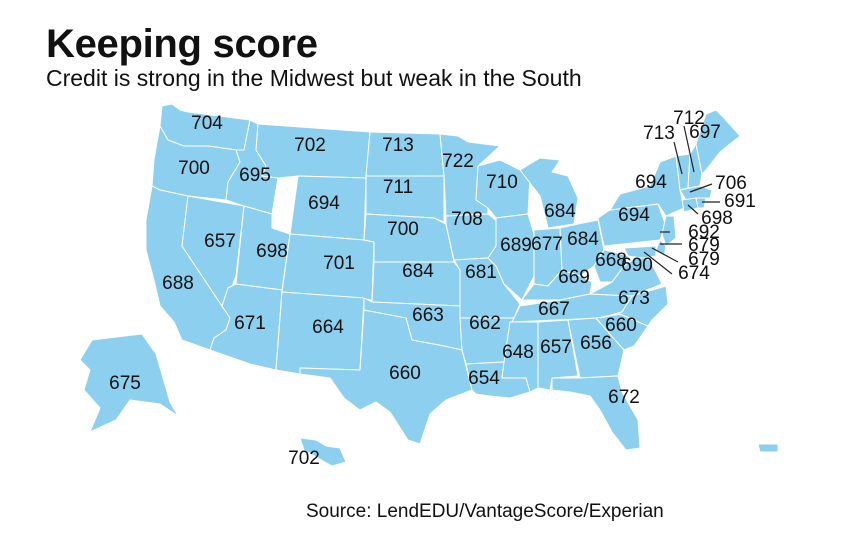 The image size is (844, 550). What do you see at coordinates (328, 327) in the screenshot?
I see `score-new-mexico: 664` at bounding box center [328, 327].